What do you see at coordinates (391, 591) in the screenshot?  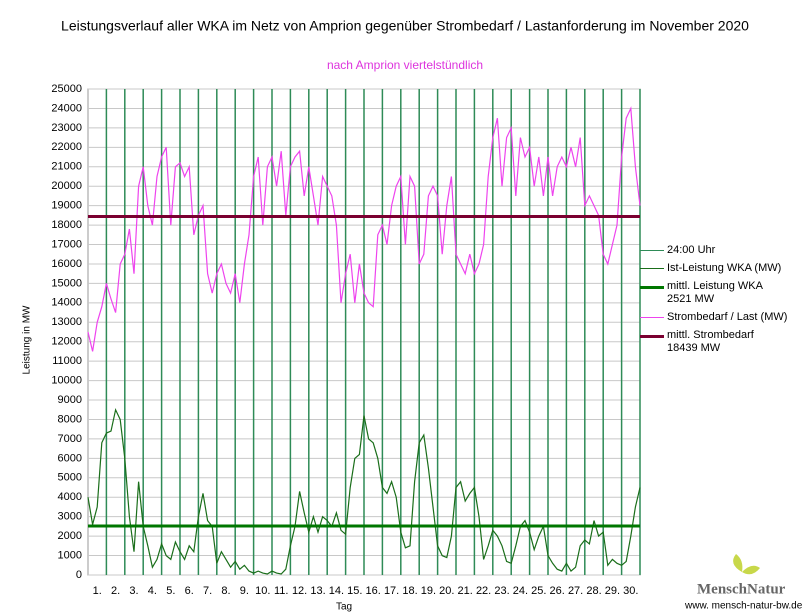 I see `x-tick-label: 17.` at bounding box center [391, 591].